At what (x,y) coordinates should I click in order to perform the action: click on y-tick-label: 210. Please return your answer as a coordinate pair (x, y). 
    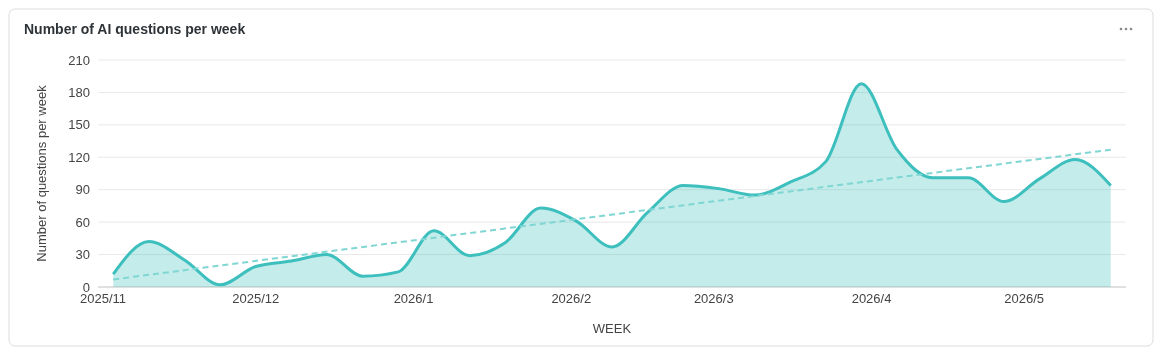
    Looking at the image, I should click on (79, 60).